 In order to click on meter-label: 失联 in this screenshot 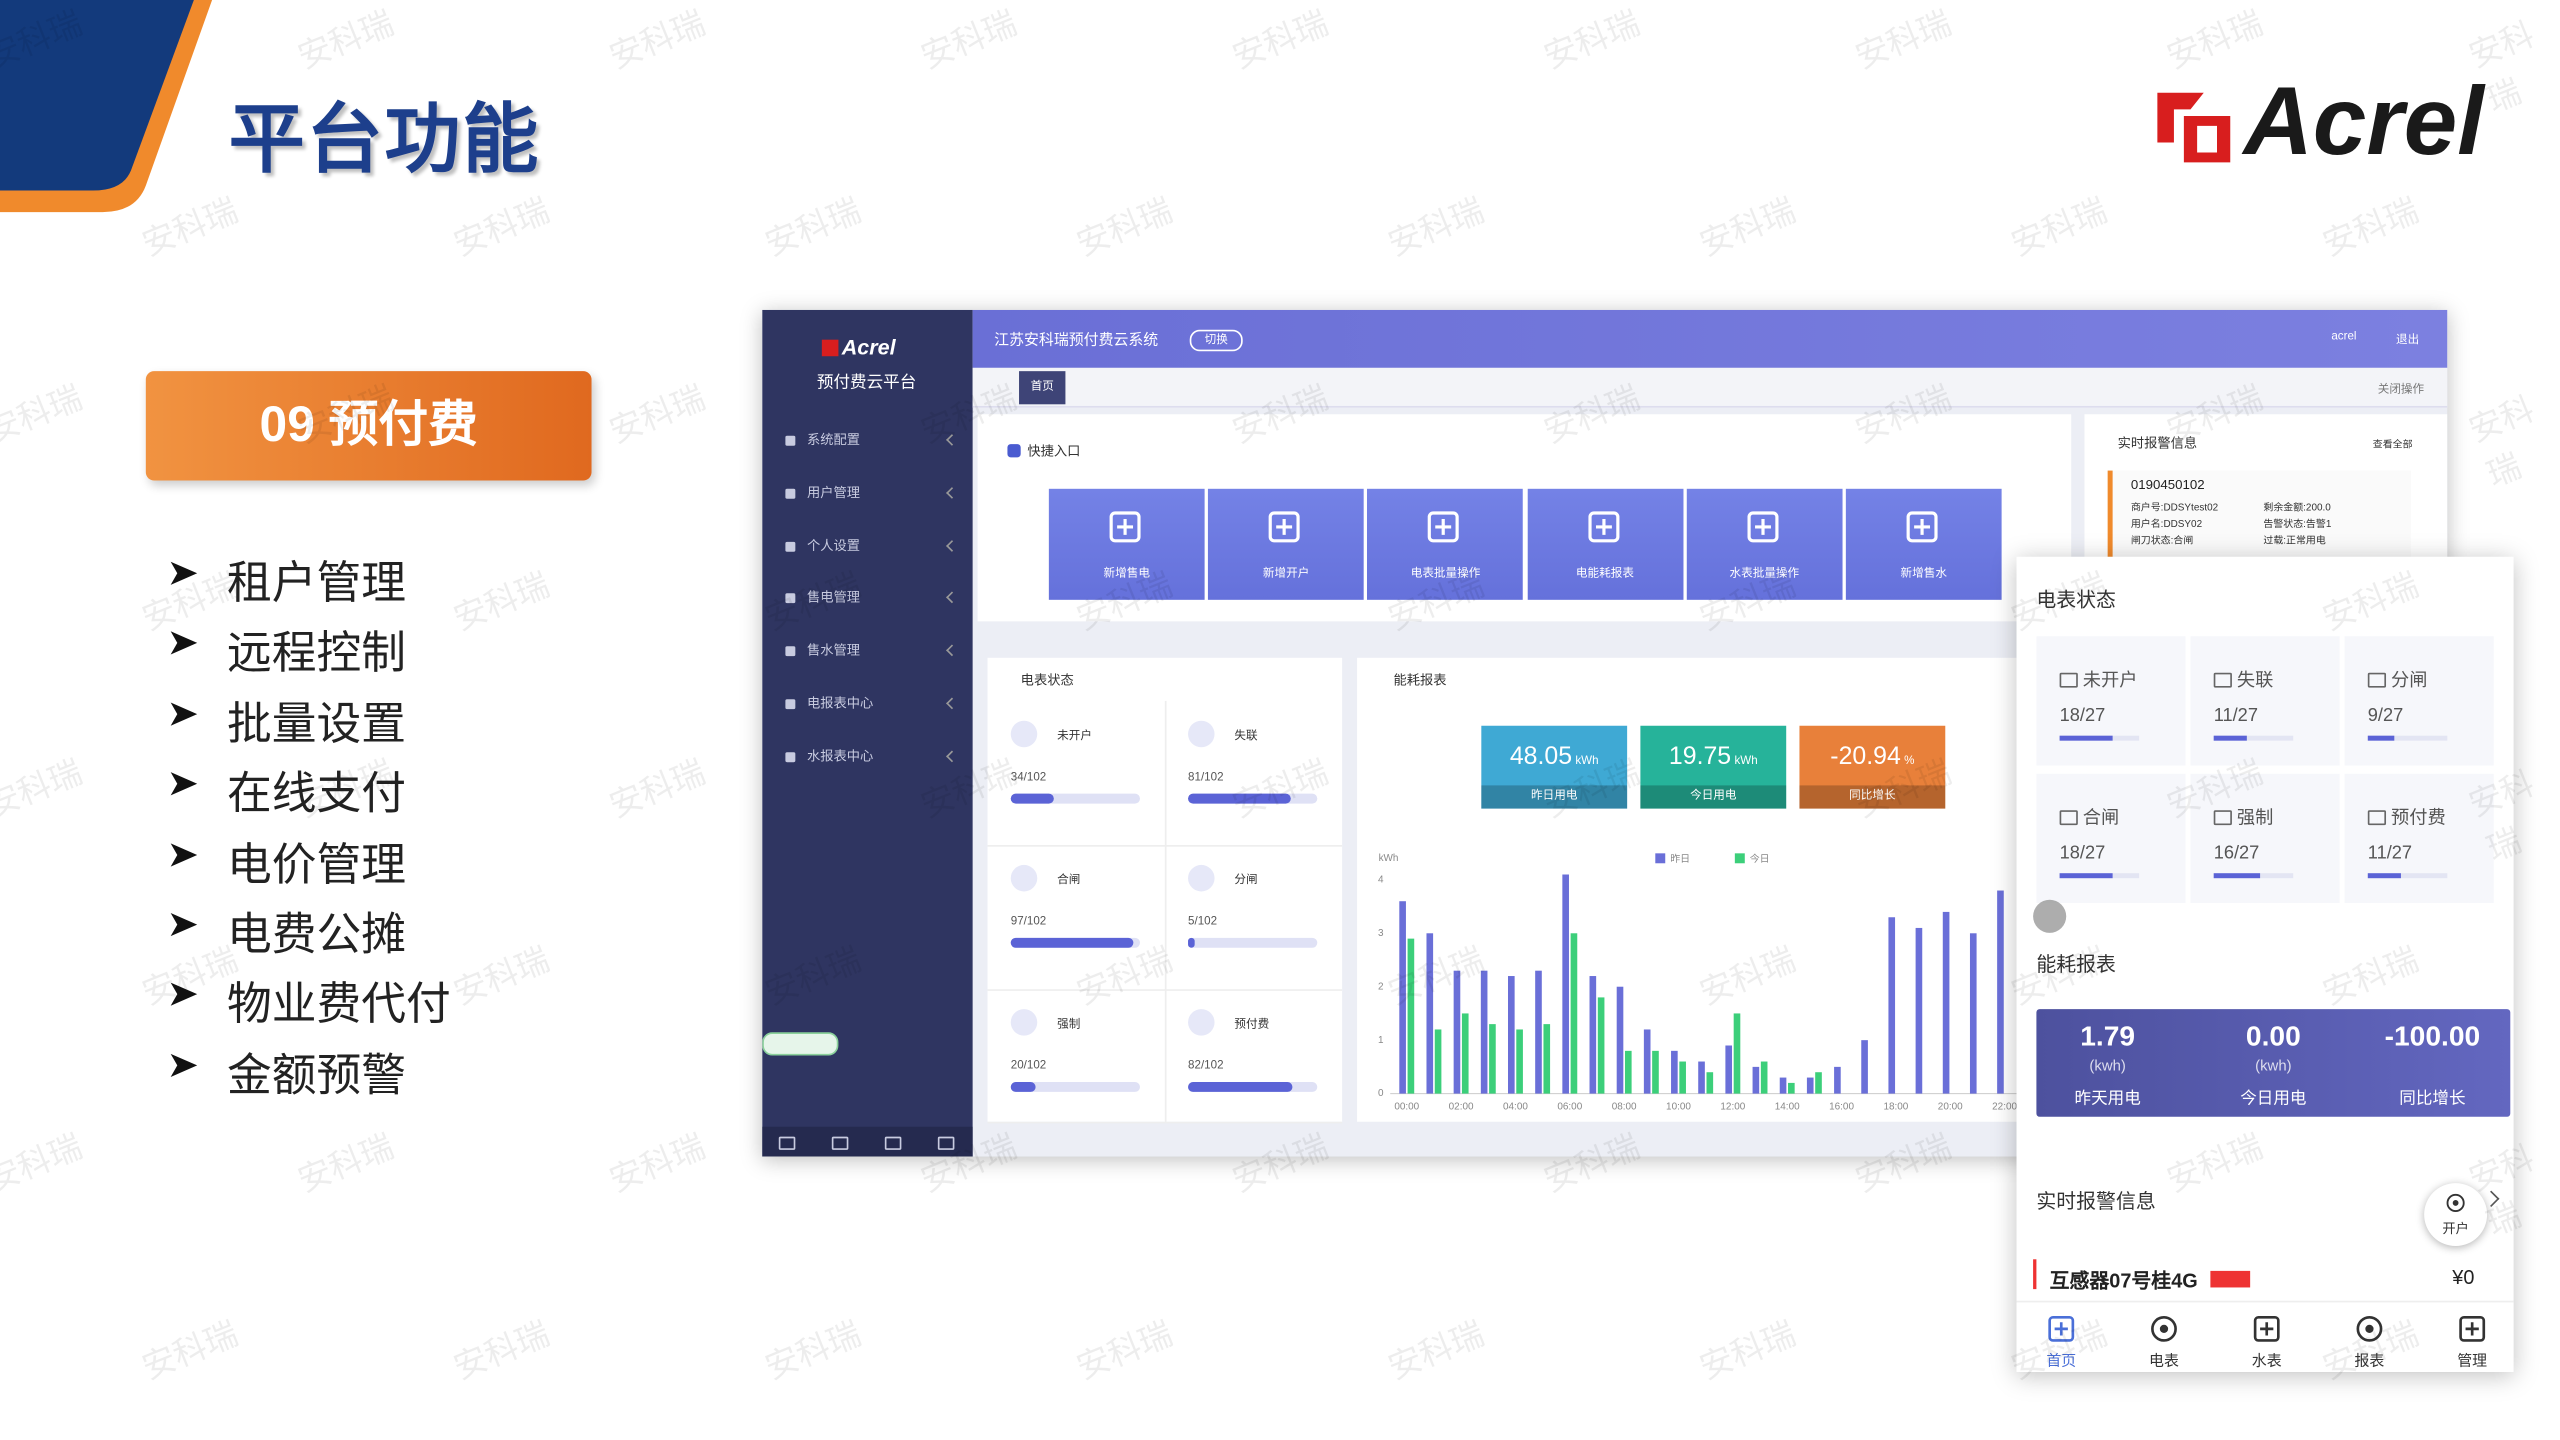, I will do `click(1246, 736)`.